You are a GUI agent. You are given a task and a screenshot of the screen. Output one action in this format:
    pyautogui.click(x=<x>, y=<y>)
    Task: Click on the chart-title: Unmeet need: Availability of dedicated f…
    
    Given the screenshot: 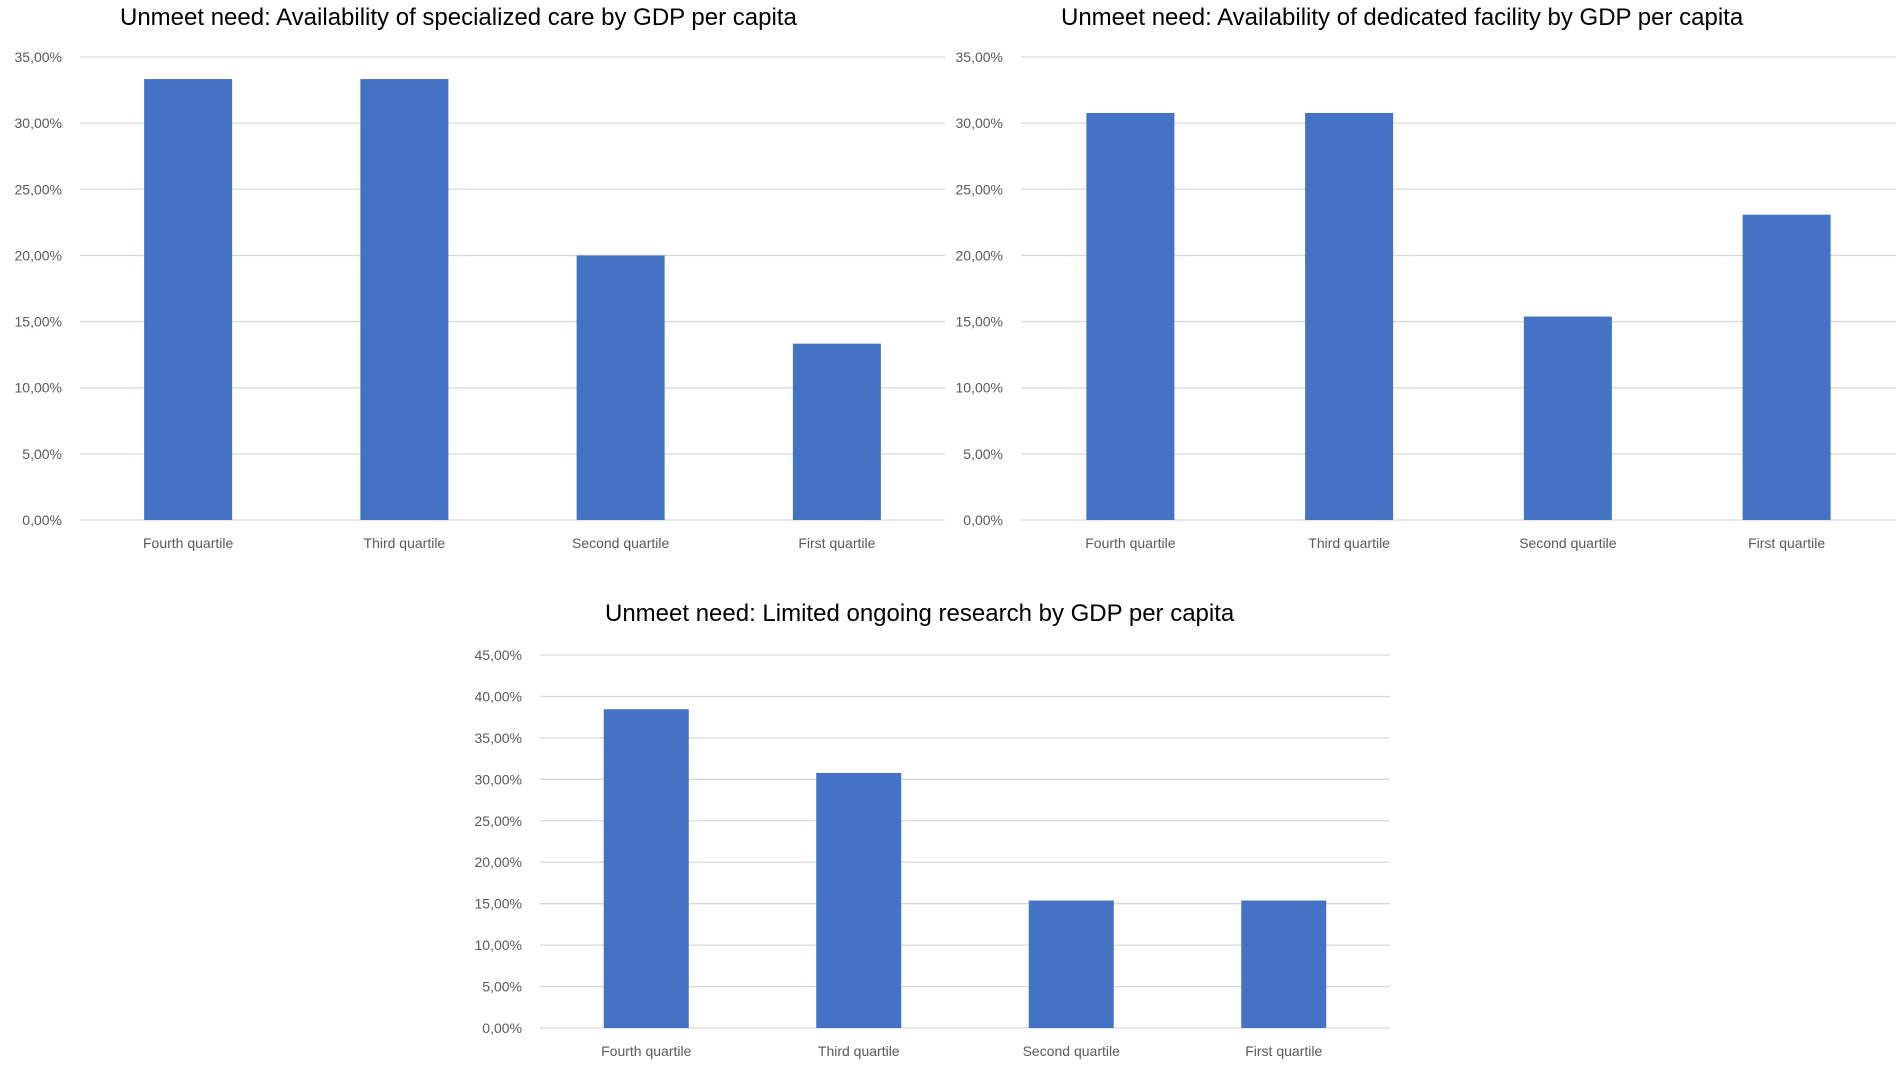 What is the action you would take?
    pyautogui.click(x=1402, y=17)
    